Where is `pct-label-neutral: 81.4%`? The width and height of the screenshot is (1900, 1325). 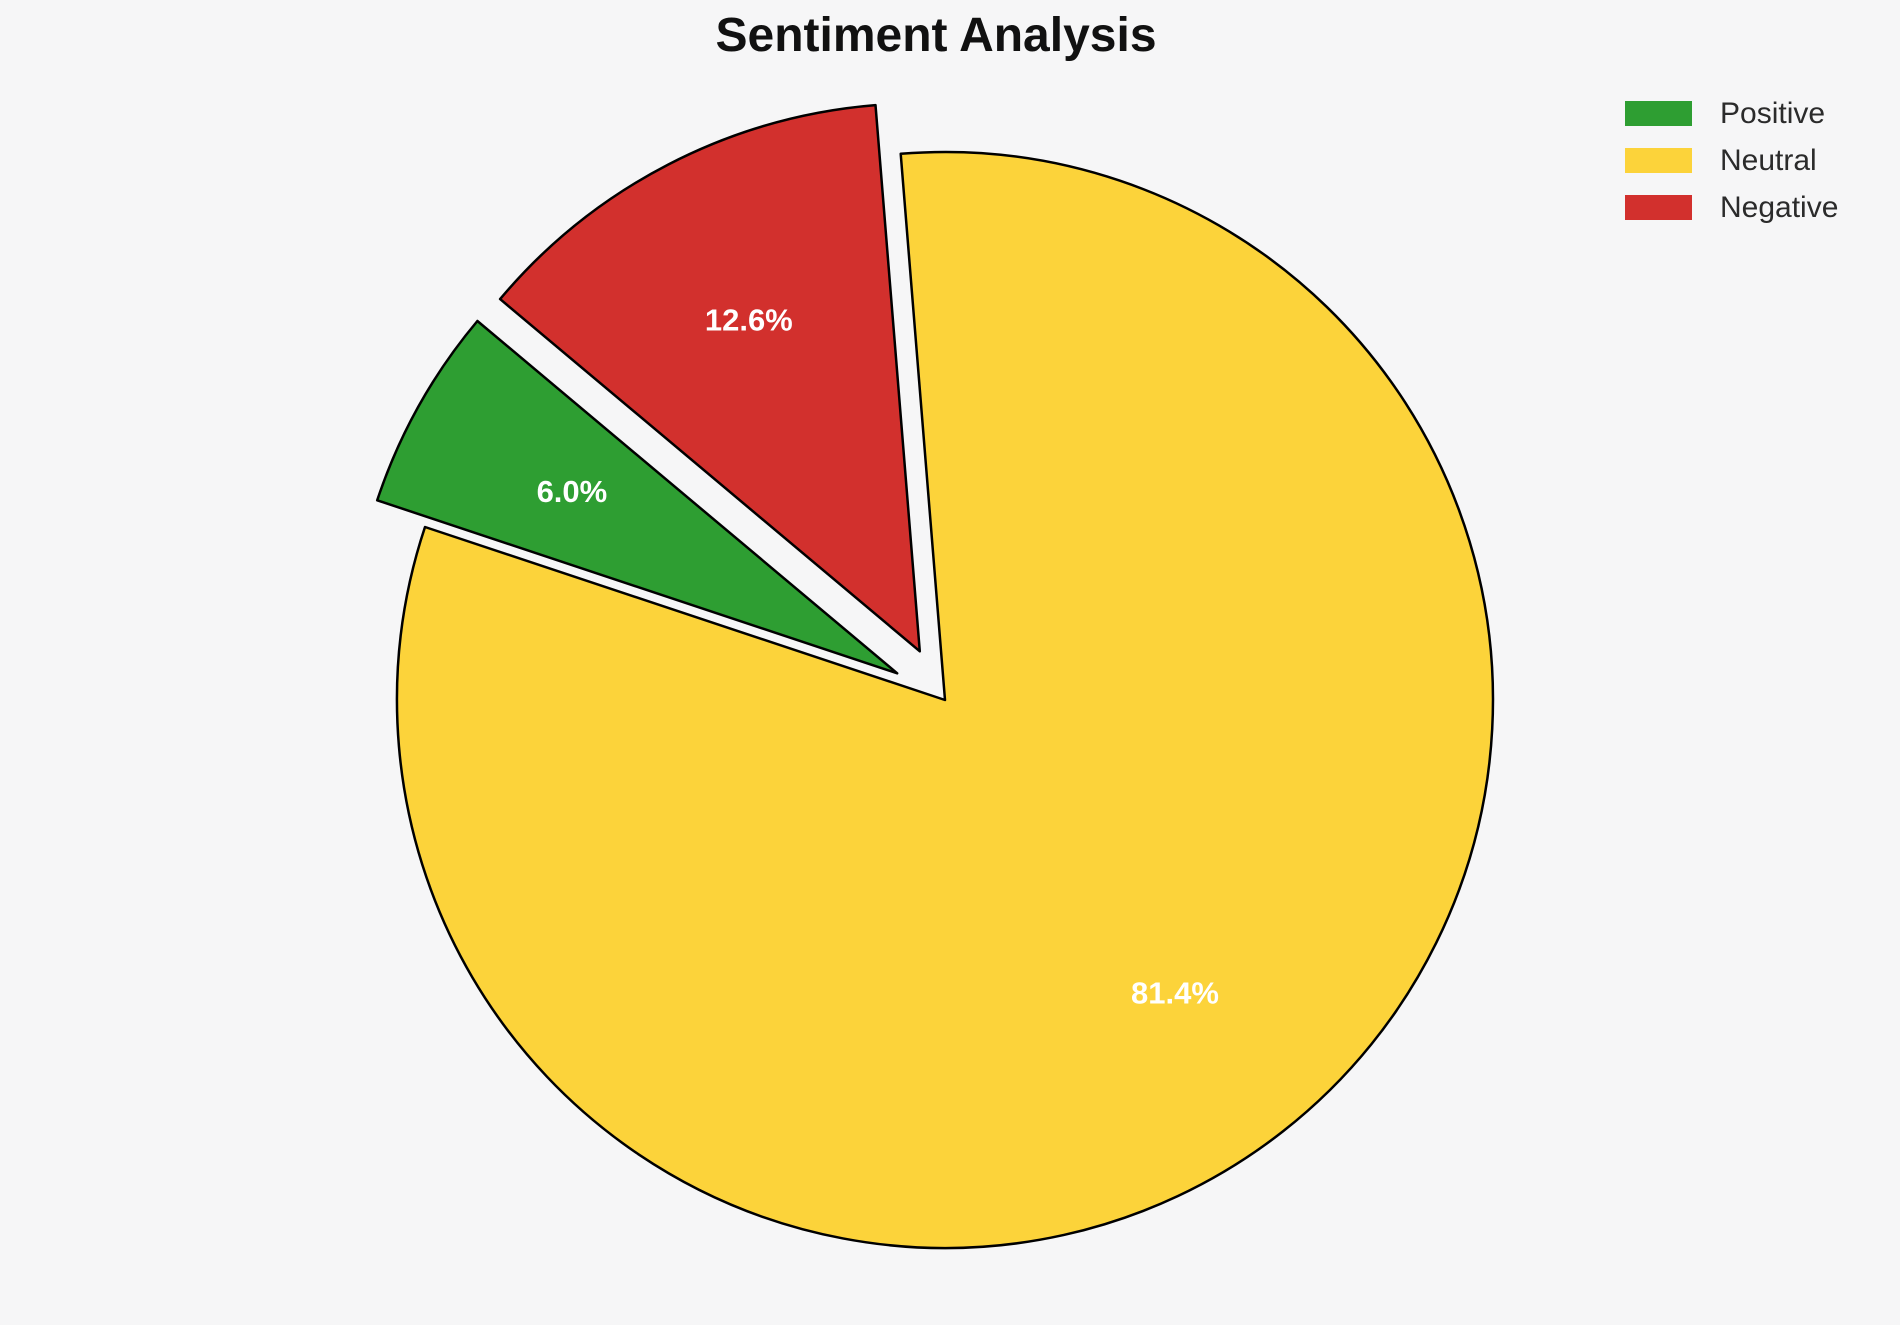
pct-label-neutral: 81.4% is located at coordinates (1175, 993).